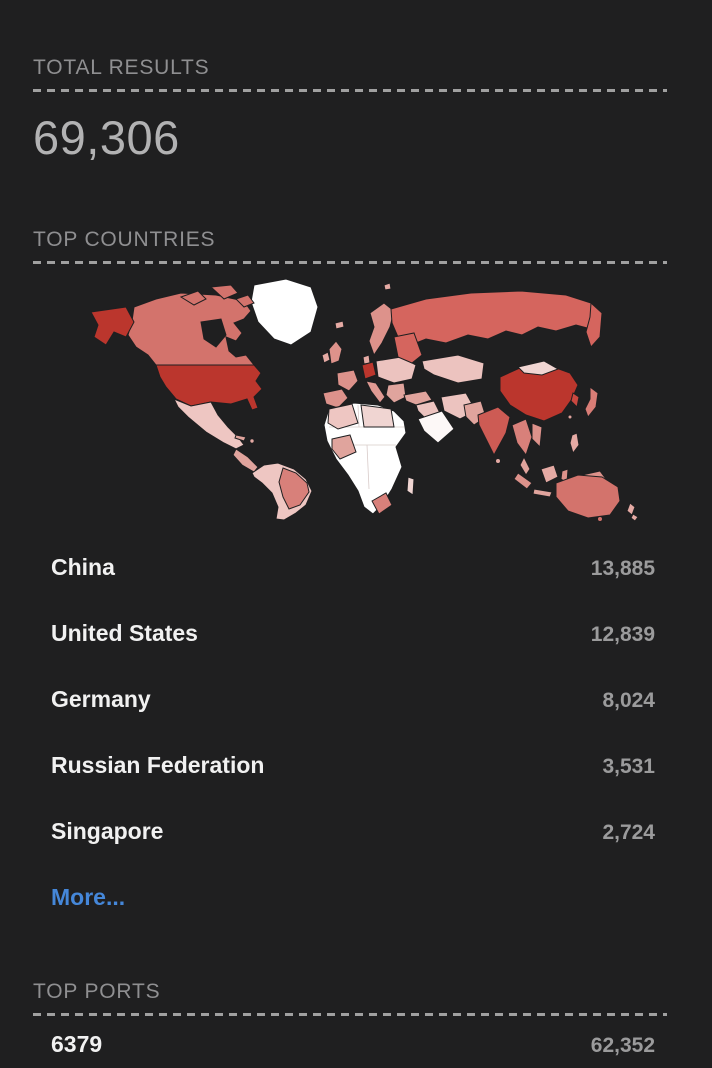 This screenshot has width=712, height=1068. I want to click on total-results-section: TOTAL RESULTS 69,306, so click(350, 110).